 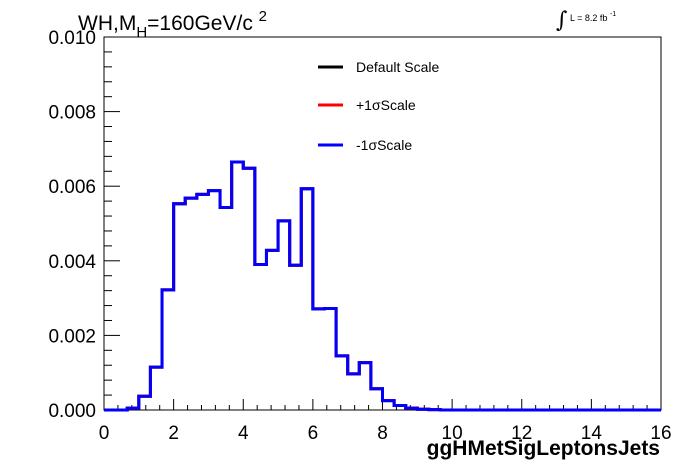 What do you see at coordinates (382, 433) in the screenshot?
I see `x-tick-label: 8` at bounding box center [382, 433].